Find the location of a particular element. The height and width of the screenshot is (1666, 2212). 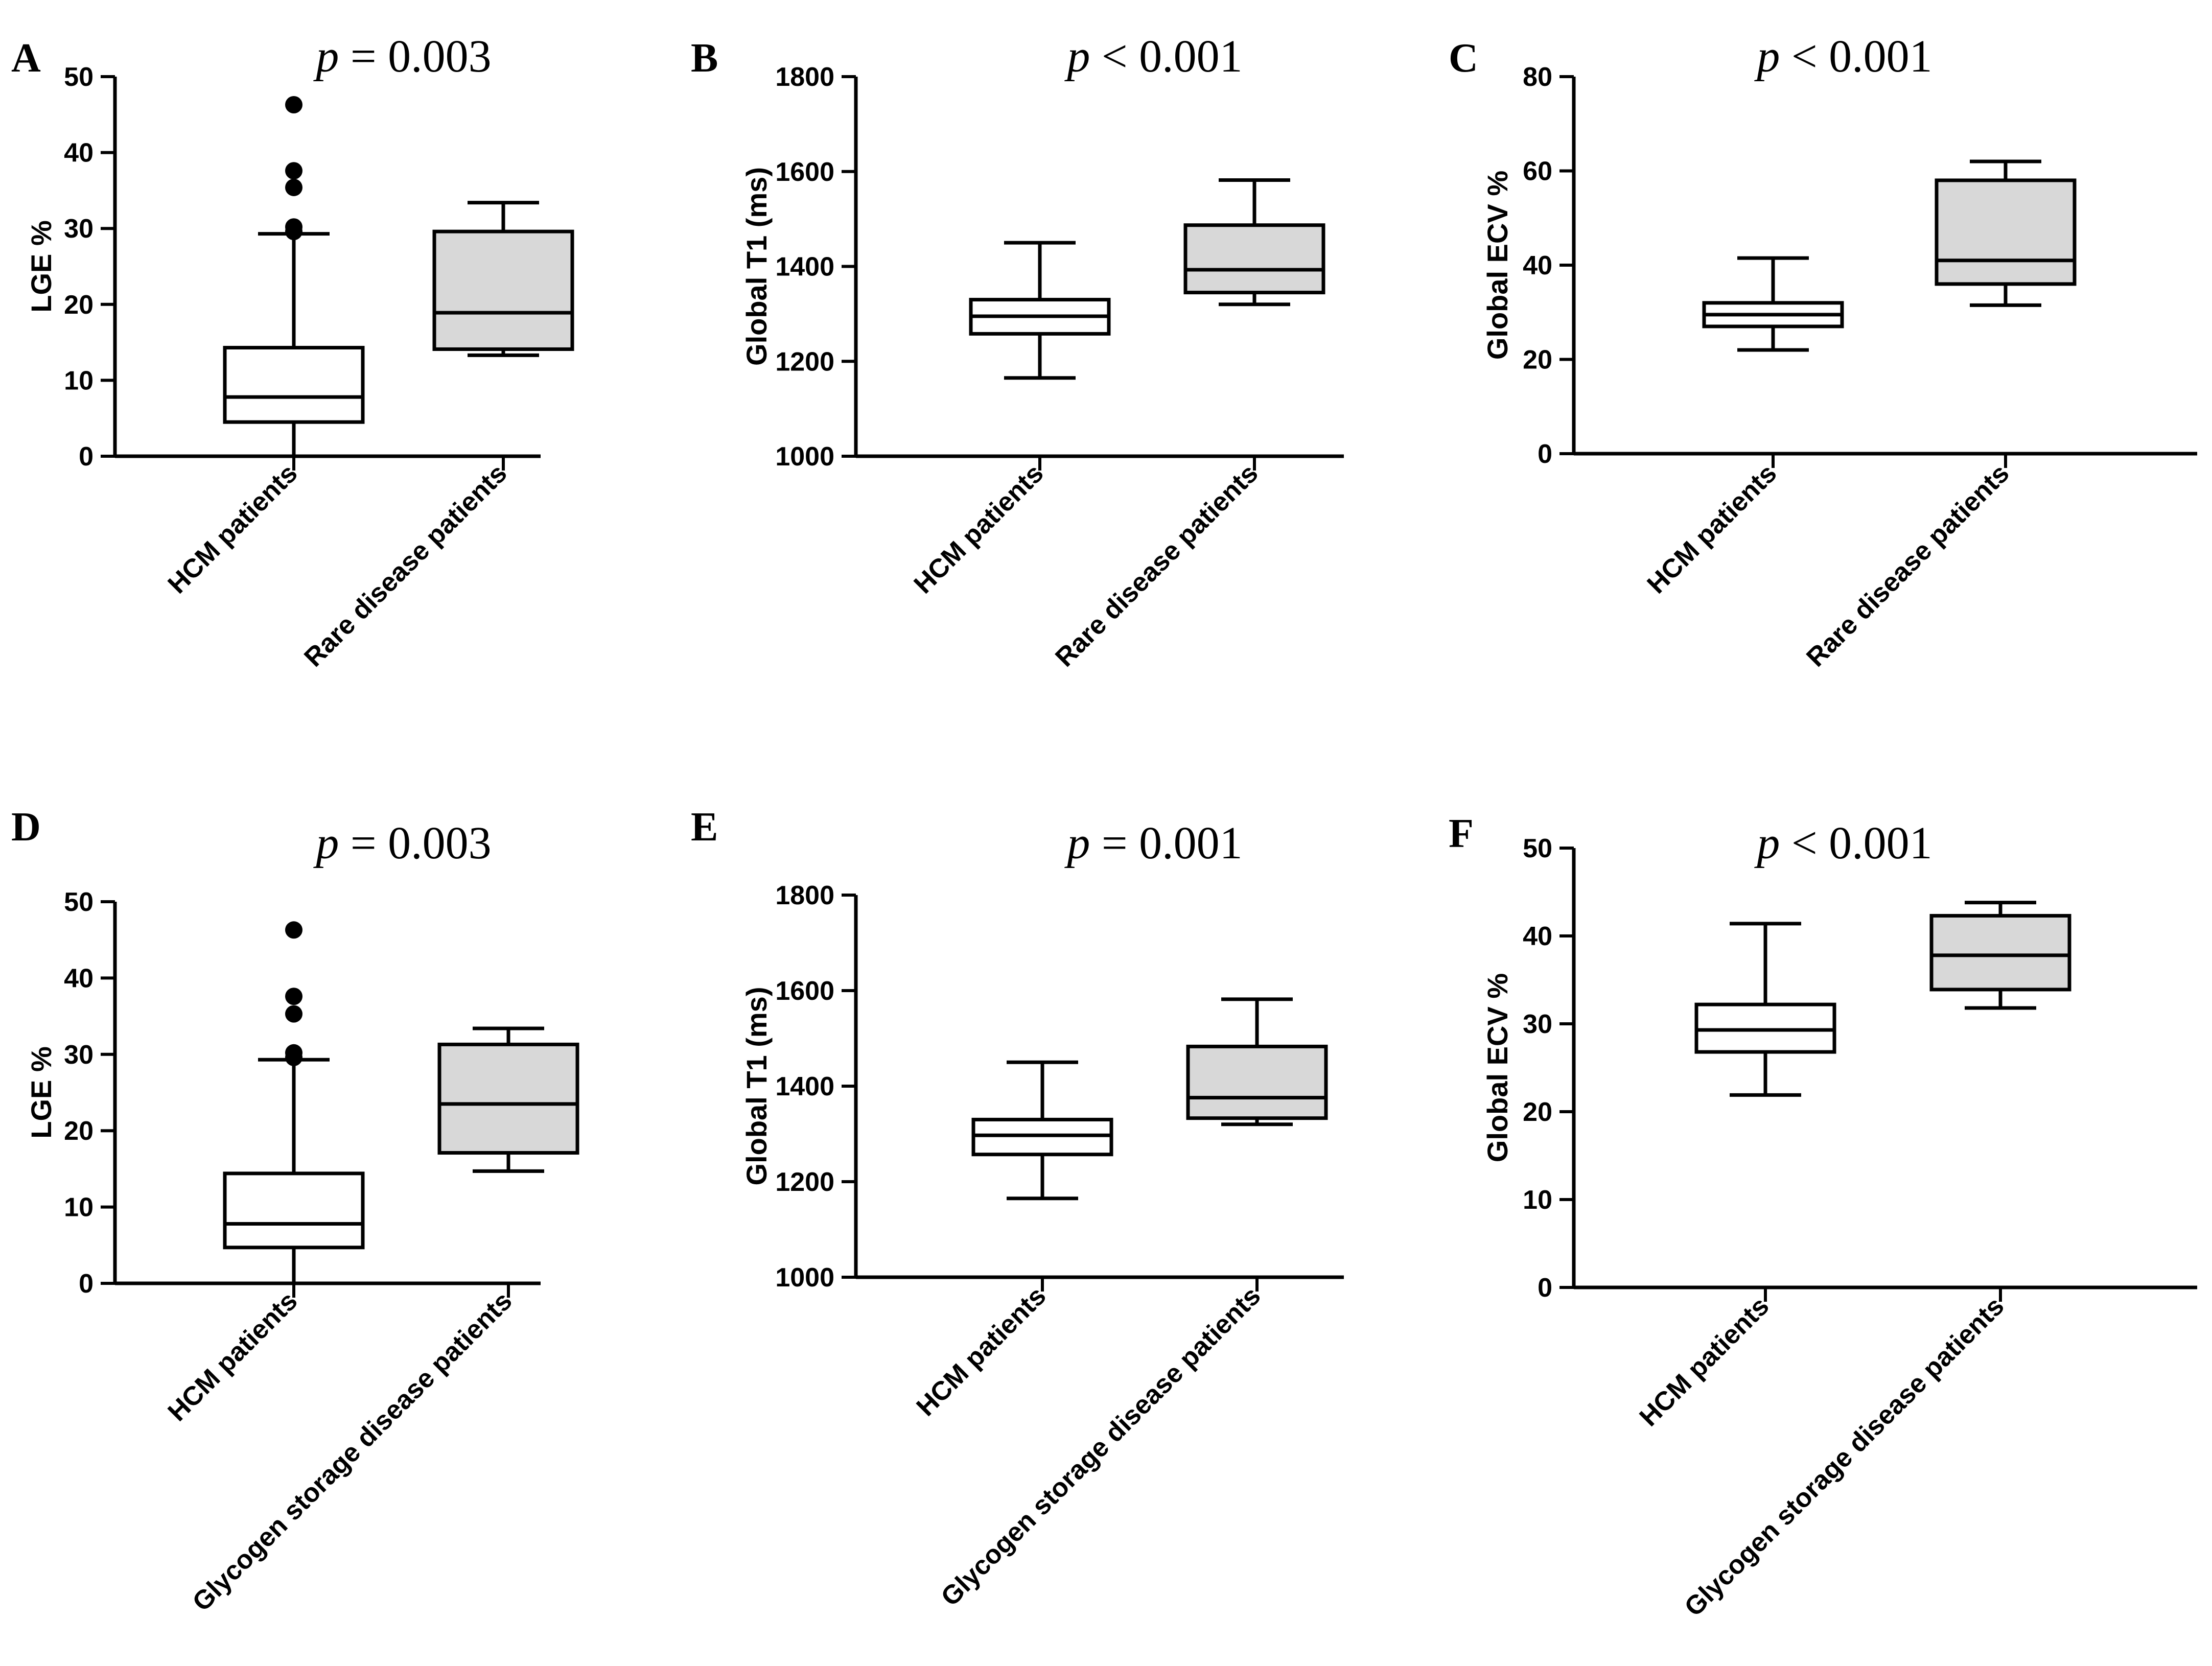

panel-letter: F is located at coordinates (1461, 833).